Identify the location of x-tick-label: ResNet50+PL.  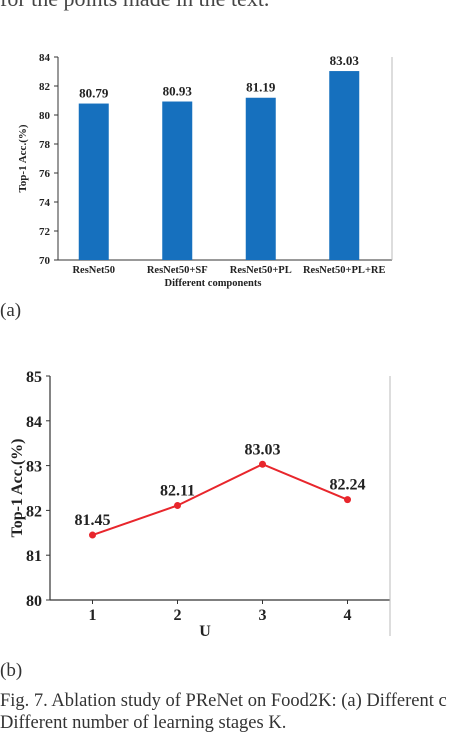
(261, 270).